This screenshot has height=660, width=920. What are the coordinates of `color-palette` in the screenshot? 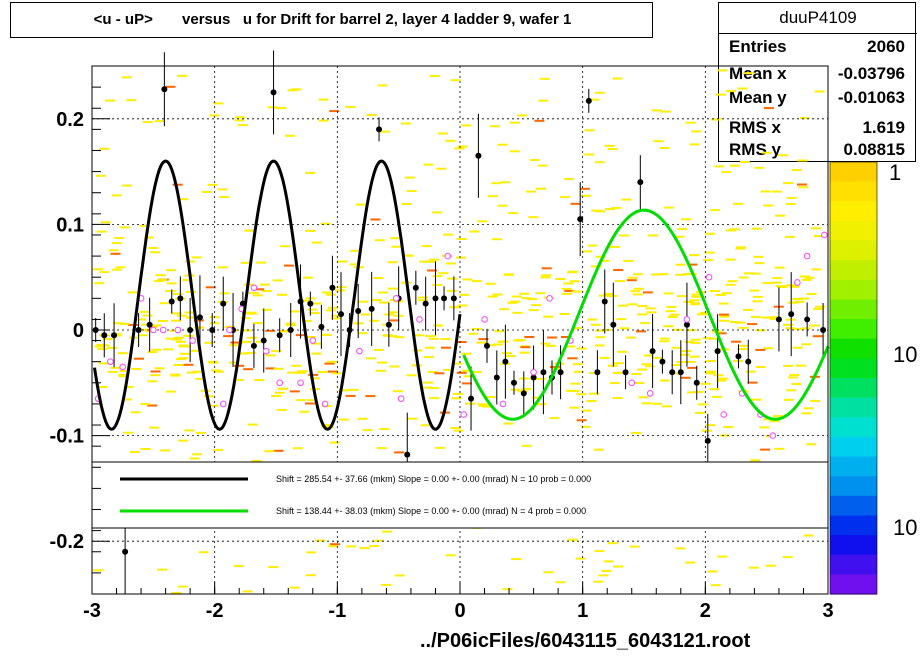 It's located at (853, 378).